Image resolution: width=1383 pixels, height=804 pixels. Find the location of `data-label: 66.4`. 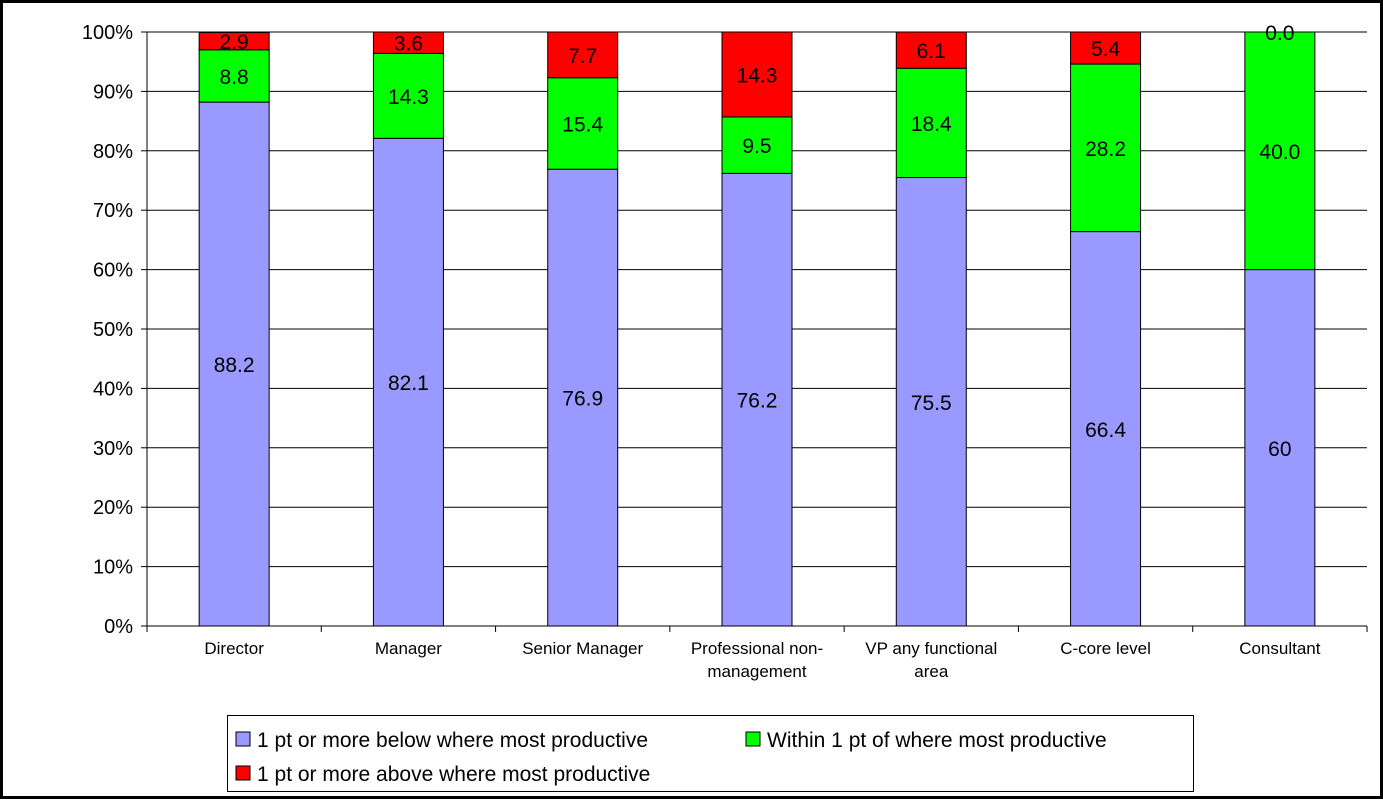

data-label: 66.4 is located at coordinates (1105, 430).